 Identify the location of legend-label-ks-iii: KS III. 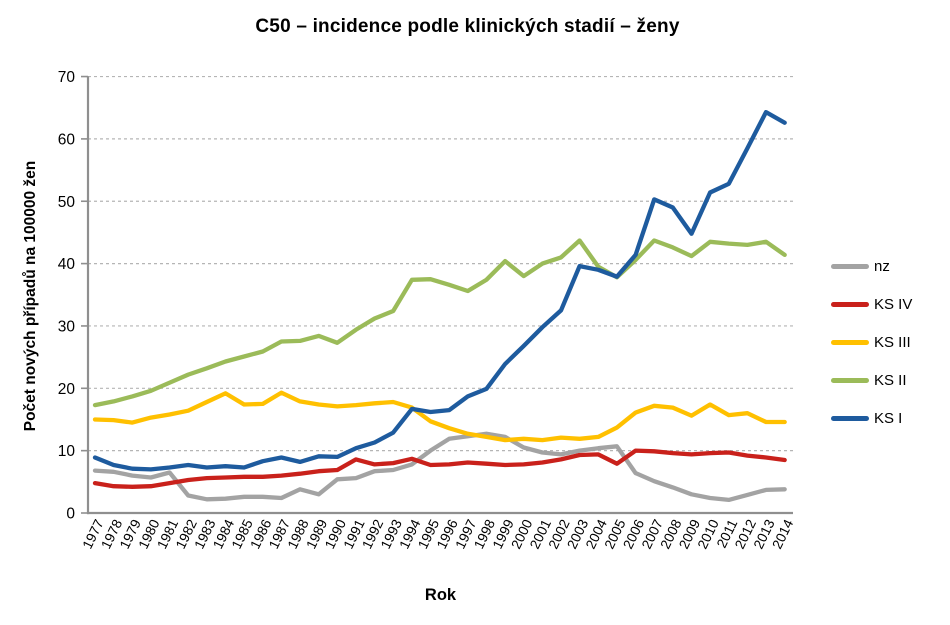
(892, 342).